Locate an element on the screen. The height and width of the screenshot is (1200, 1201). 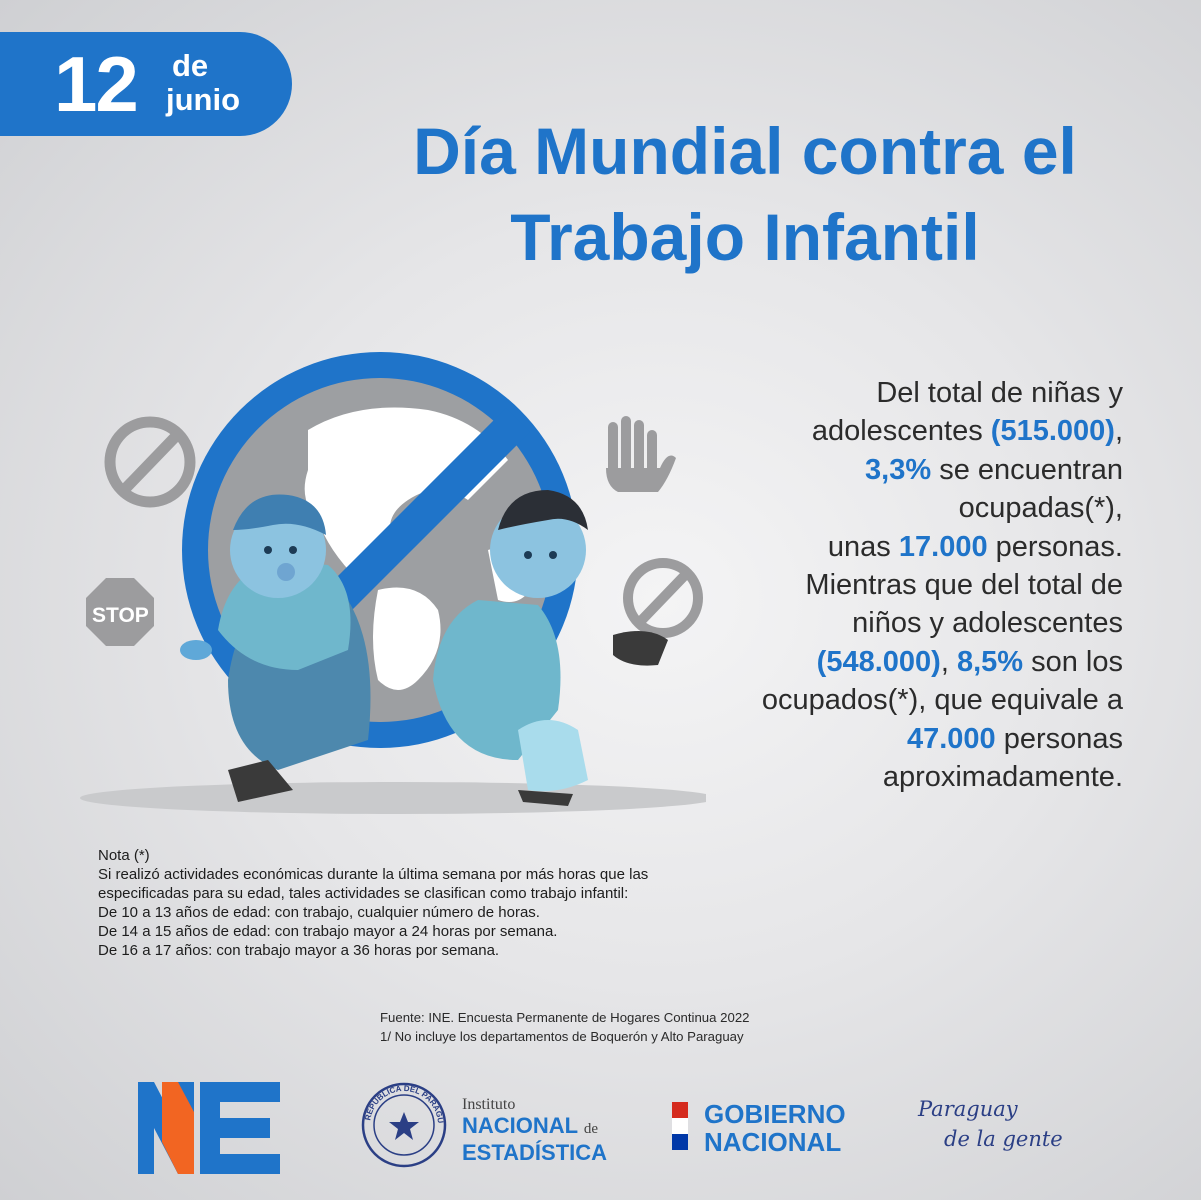
stats-line-8: (548.000), 8,5% son los is located at coordinates (969, 661).